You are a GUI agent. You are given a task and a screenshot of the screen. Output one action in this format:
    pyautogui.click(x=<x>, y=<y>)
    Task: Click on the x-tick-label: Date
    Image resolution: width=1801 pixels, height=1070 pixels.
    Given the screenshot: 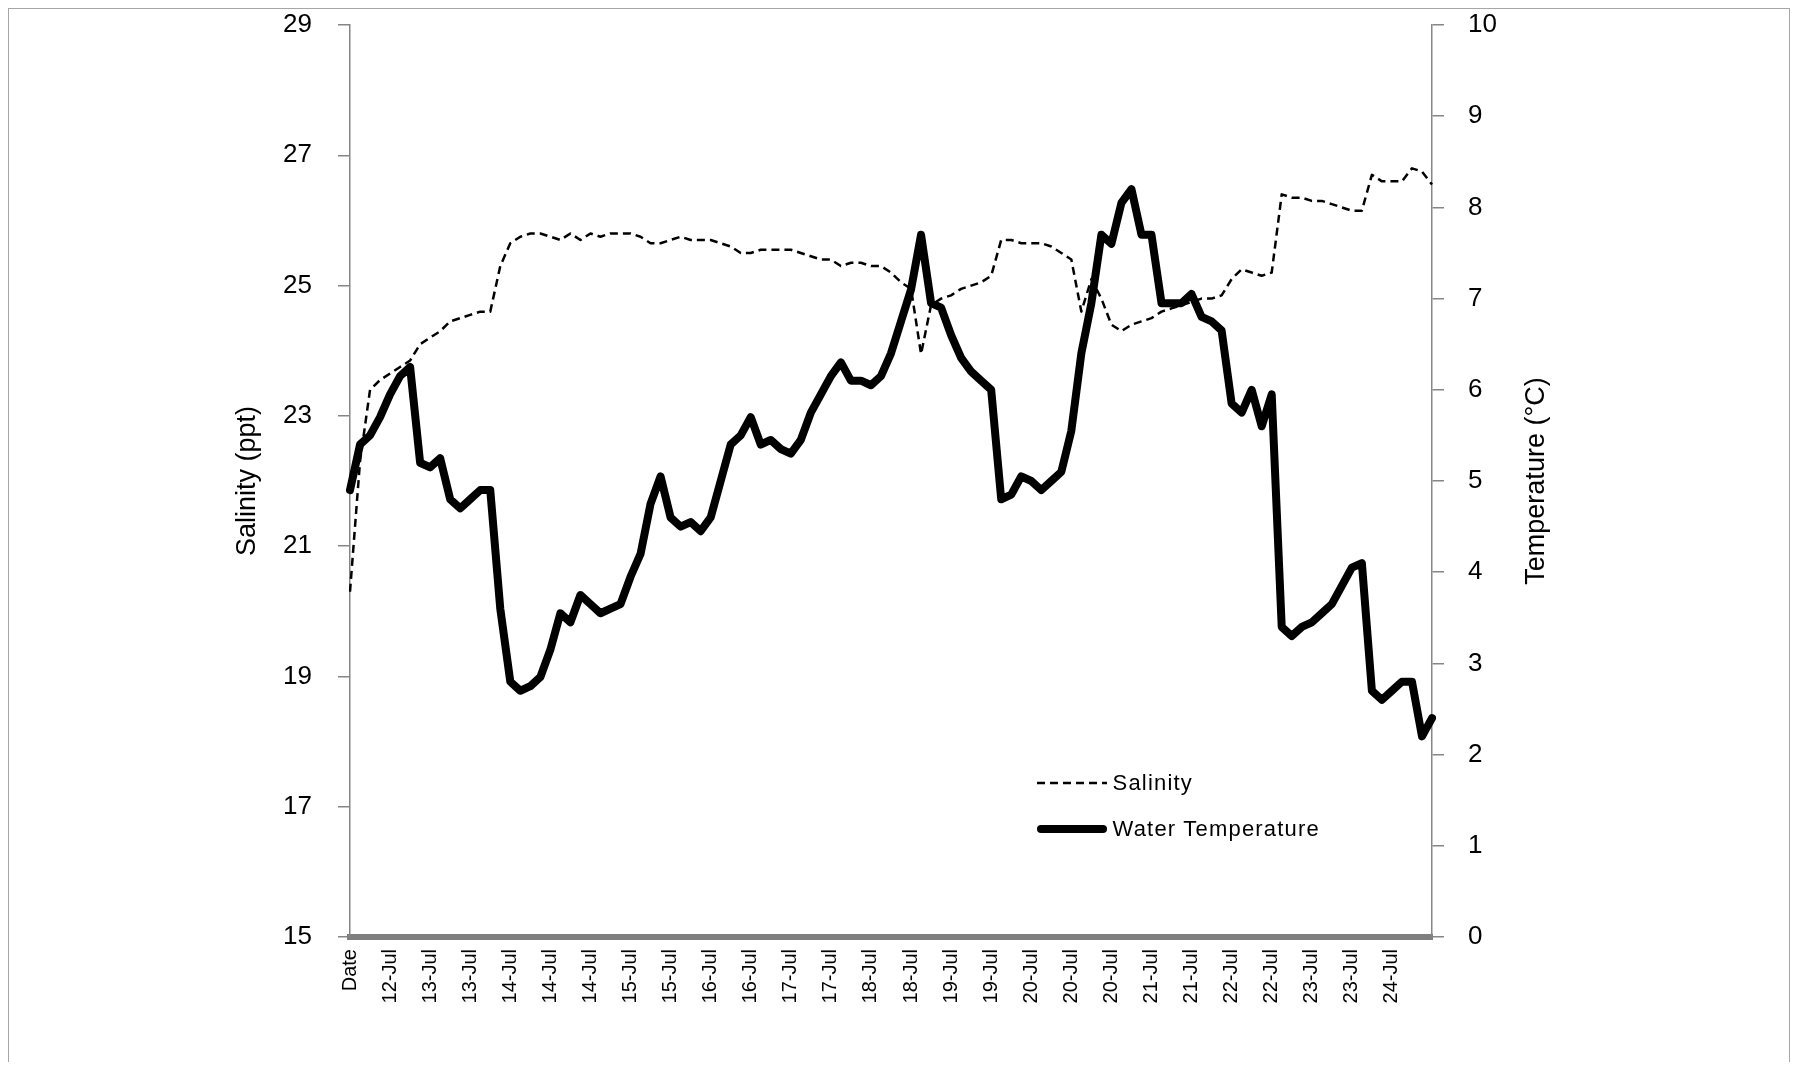 What is the action you would take?
    pyautogui.click(x=348, y=970)
    